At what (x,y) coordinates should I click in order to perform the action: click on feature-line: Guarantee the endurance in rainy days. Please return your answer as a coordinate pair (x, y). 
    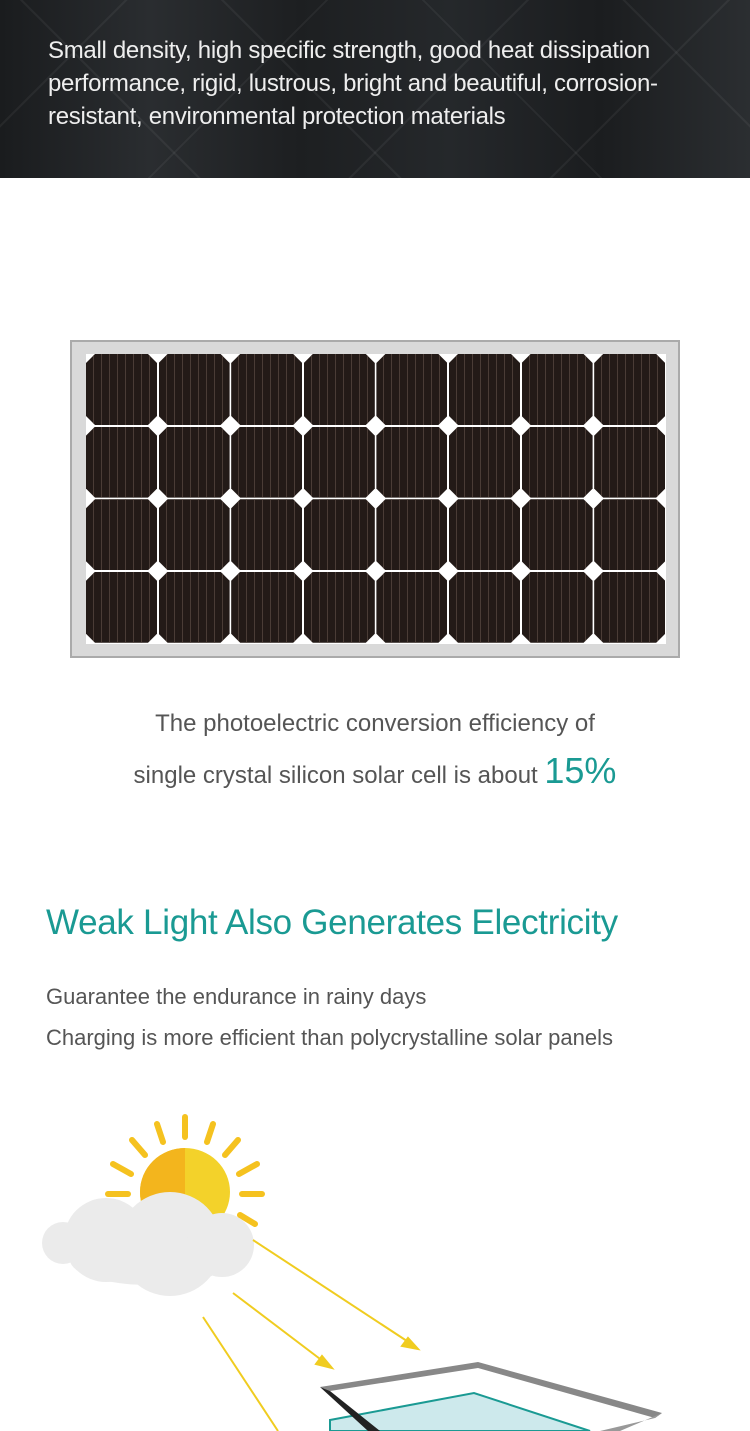
    Looking at the image, I should click on (236, 996).